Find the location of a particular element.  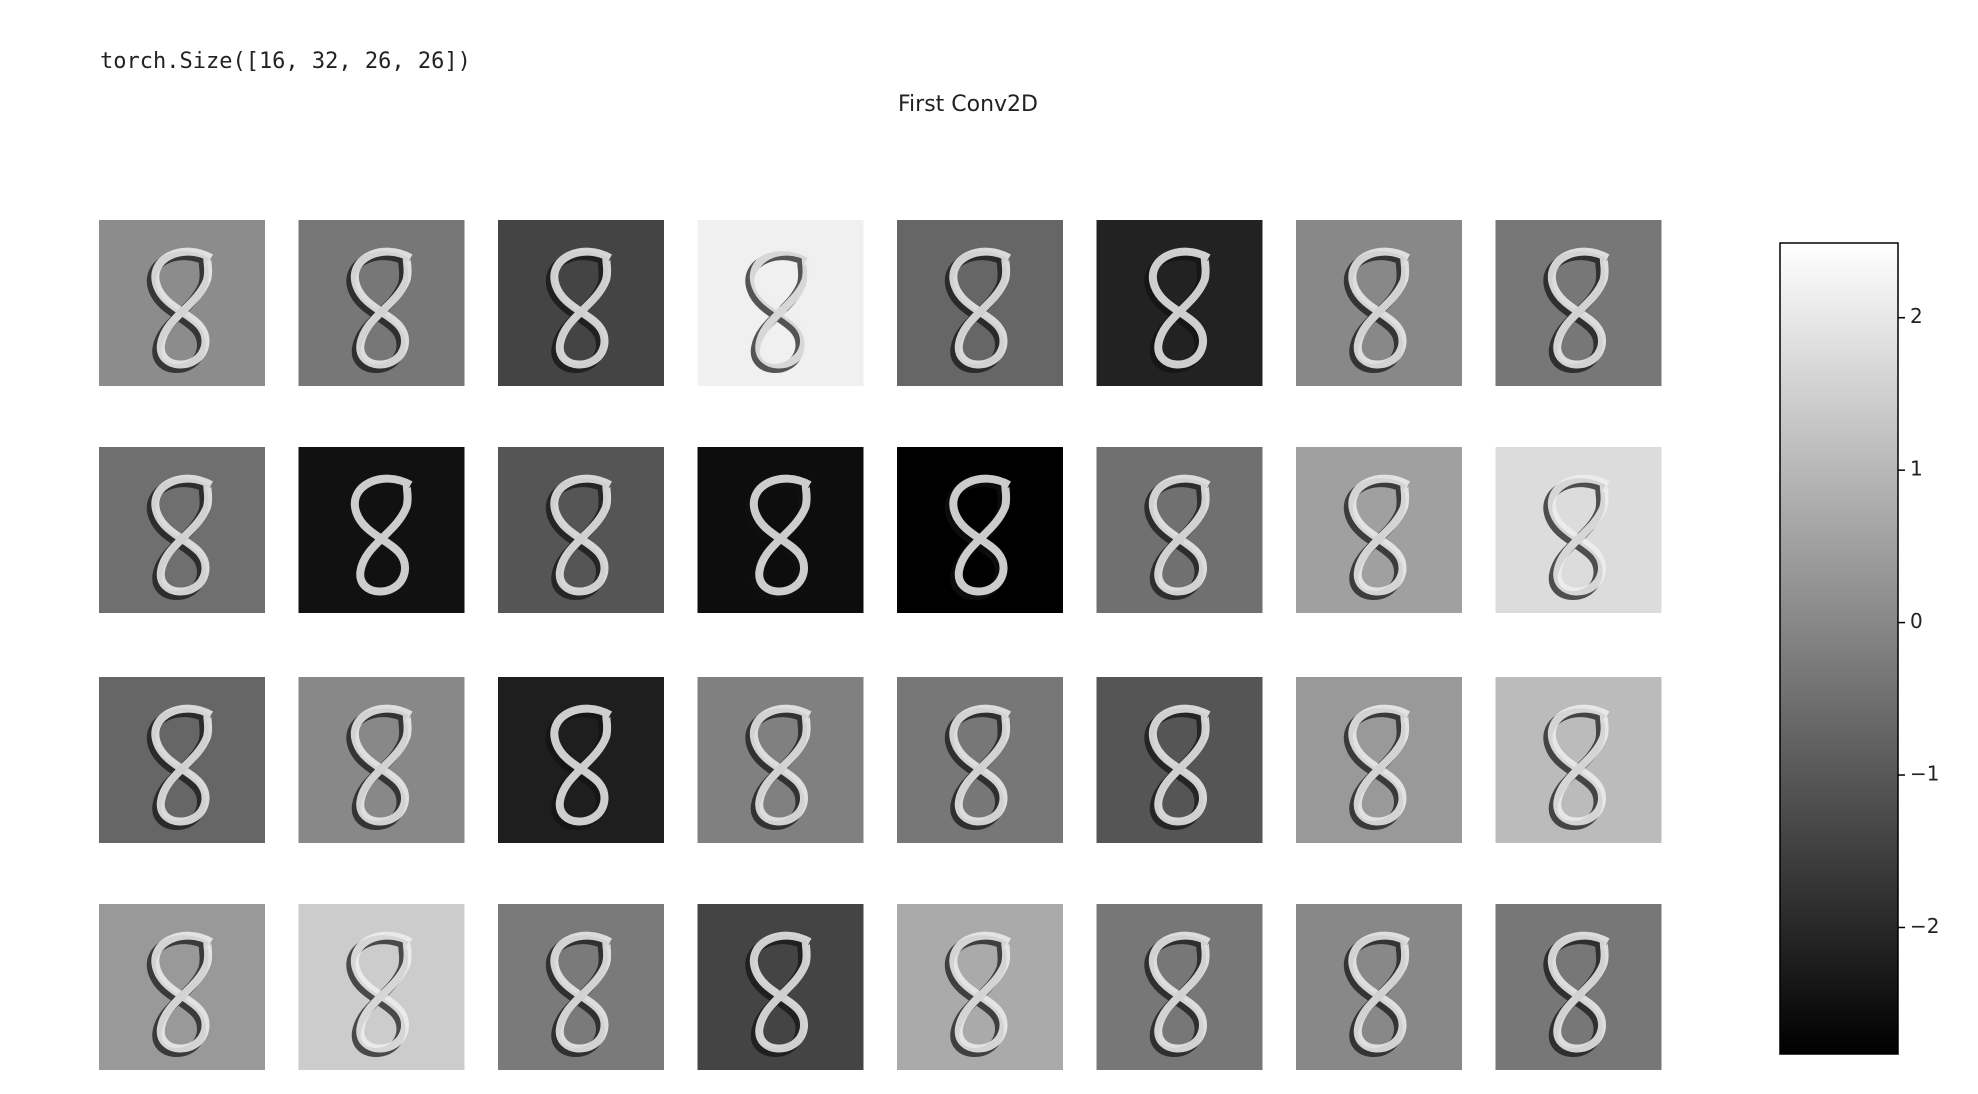

cell-output: torch.Size([16, 32, 26, 26]) is located at coordinates (285, 61).